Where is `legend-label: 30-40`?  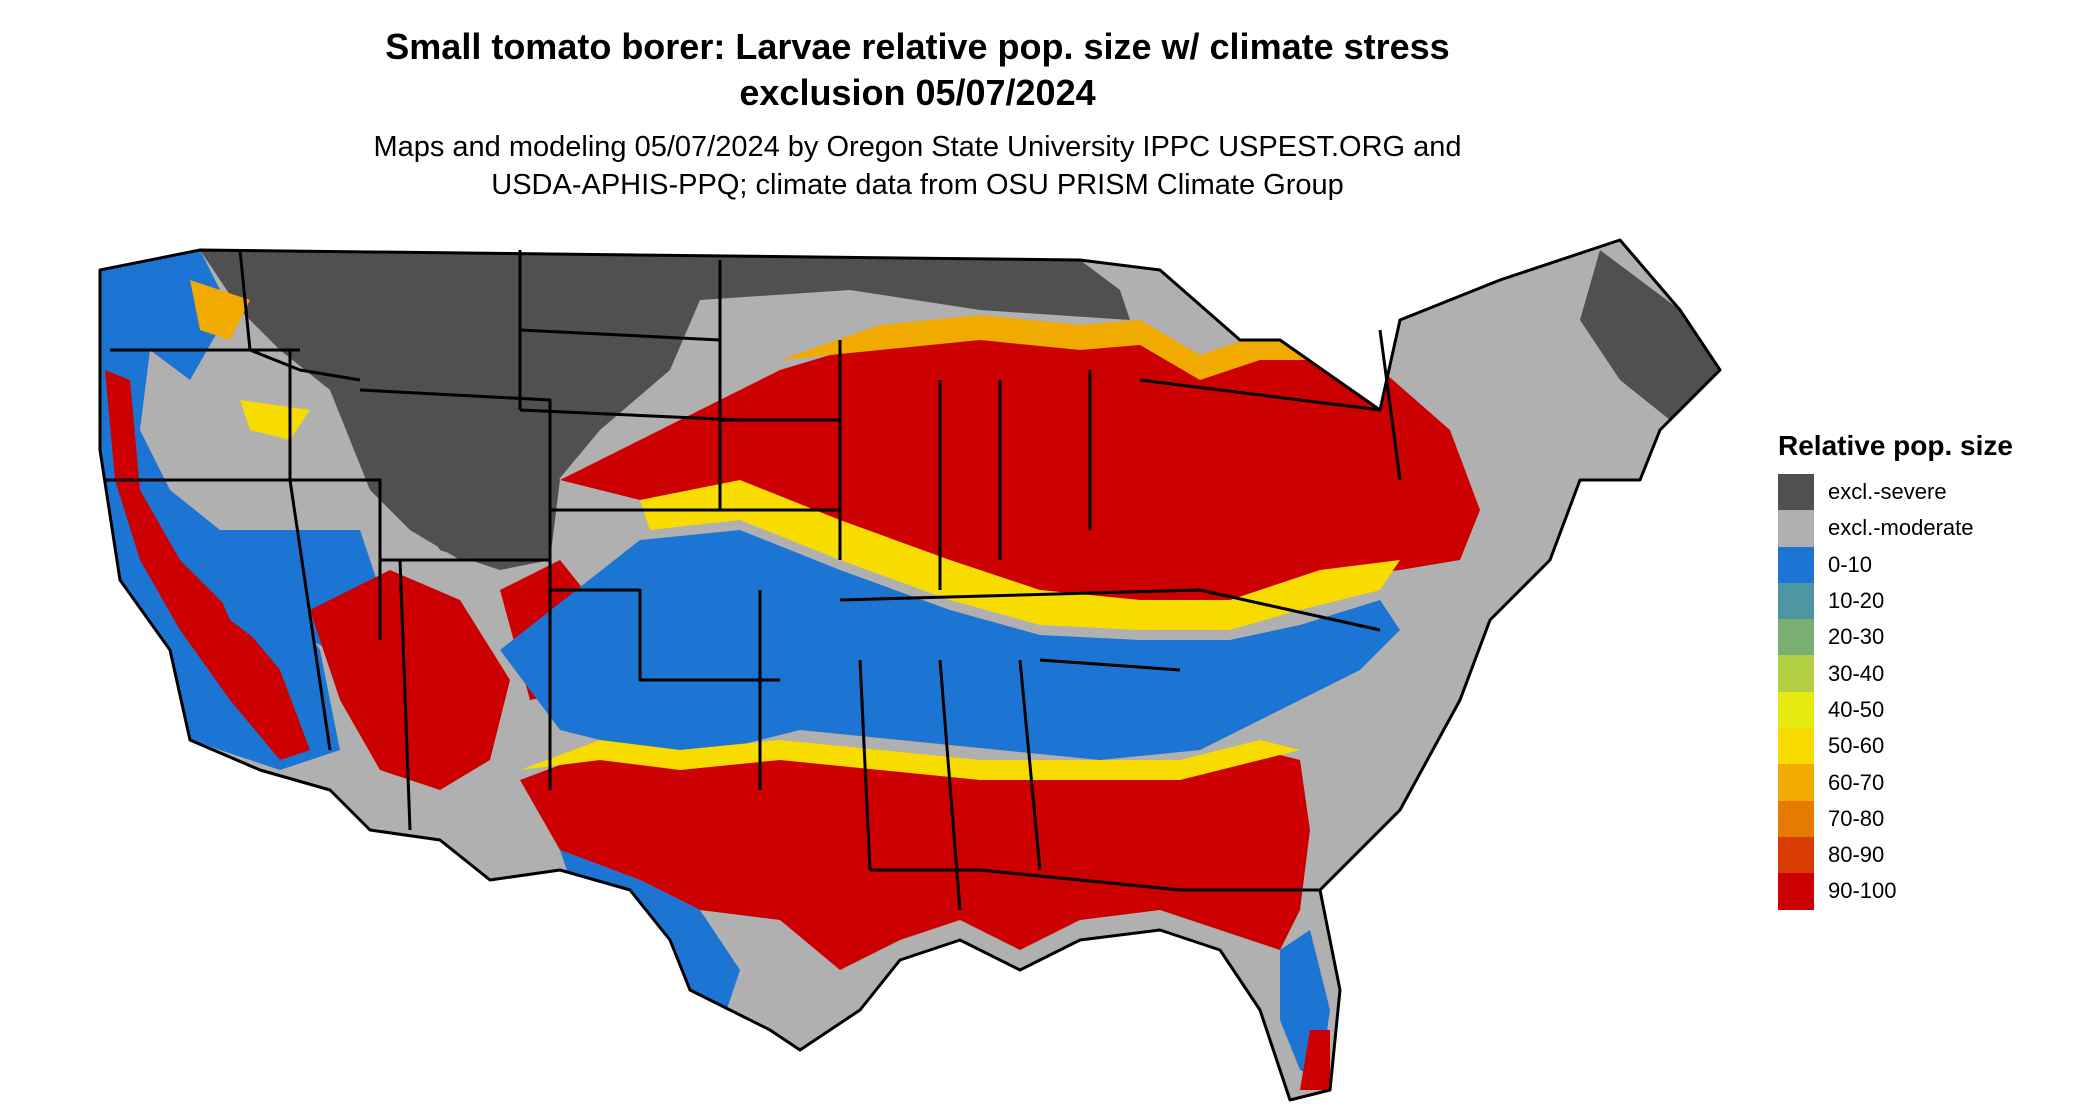 legend-label: 30-40 is located at coordinates (1856, 673).